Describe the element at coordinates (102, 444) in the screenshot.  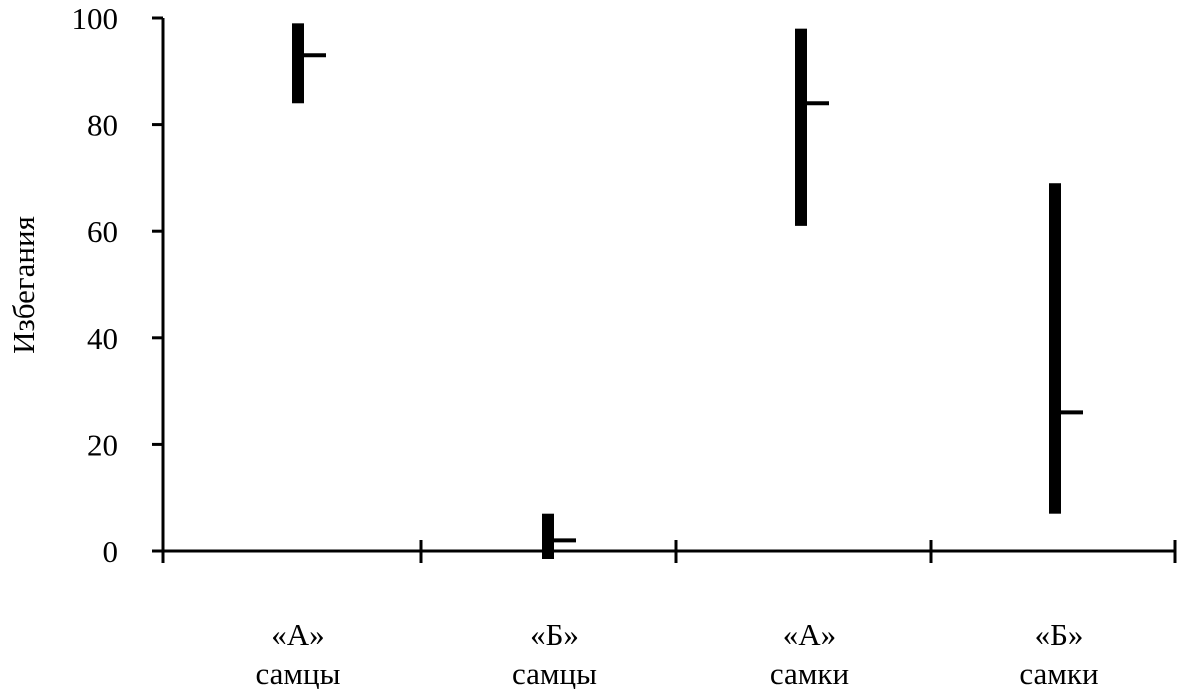
I see `y-tick-label: 20` at that location.